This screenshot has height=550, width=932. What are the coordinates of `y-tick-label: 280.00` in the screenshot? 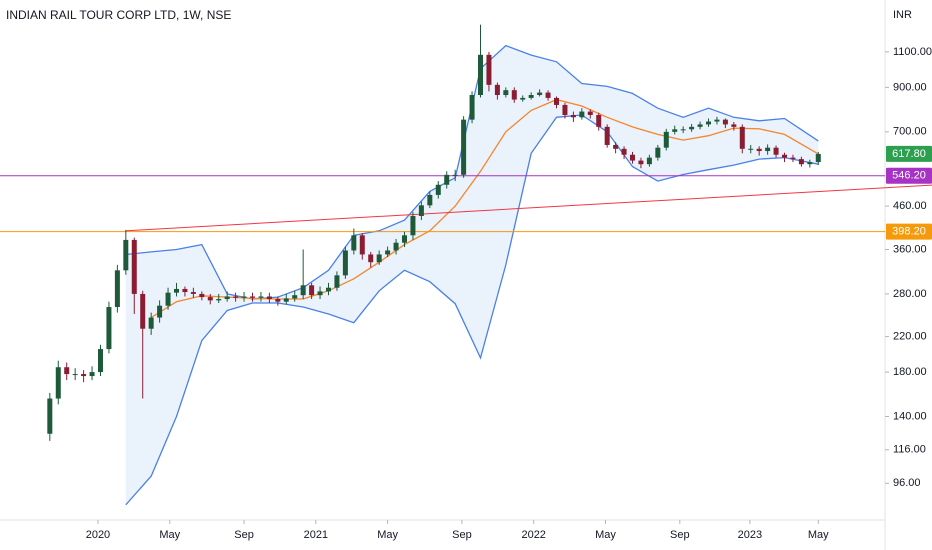 It's located at (910, 294).